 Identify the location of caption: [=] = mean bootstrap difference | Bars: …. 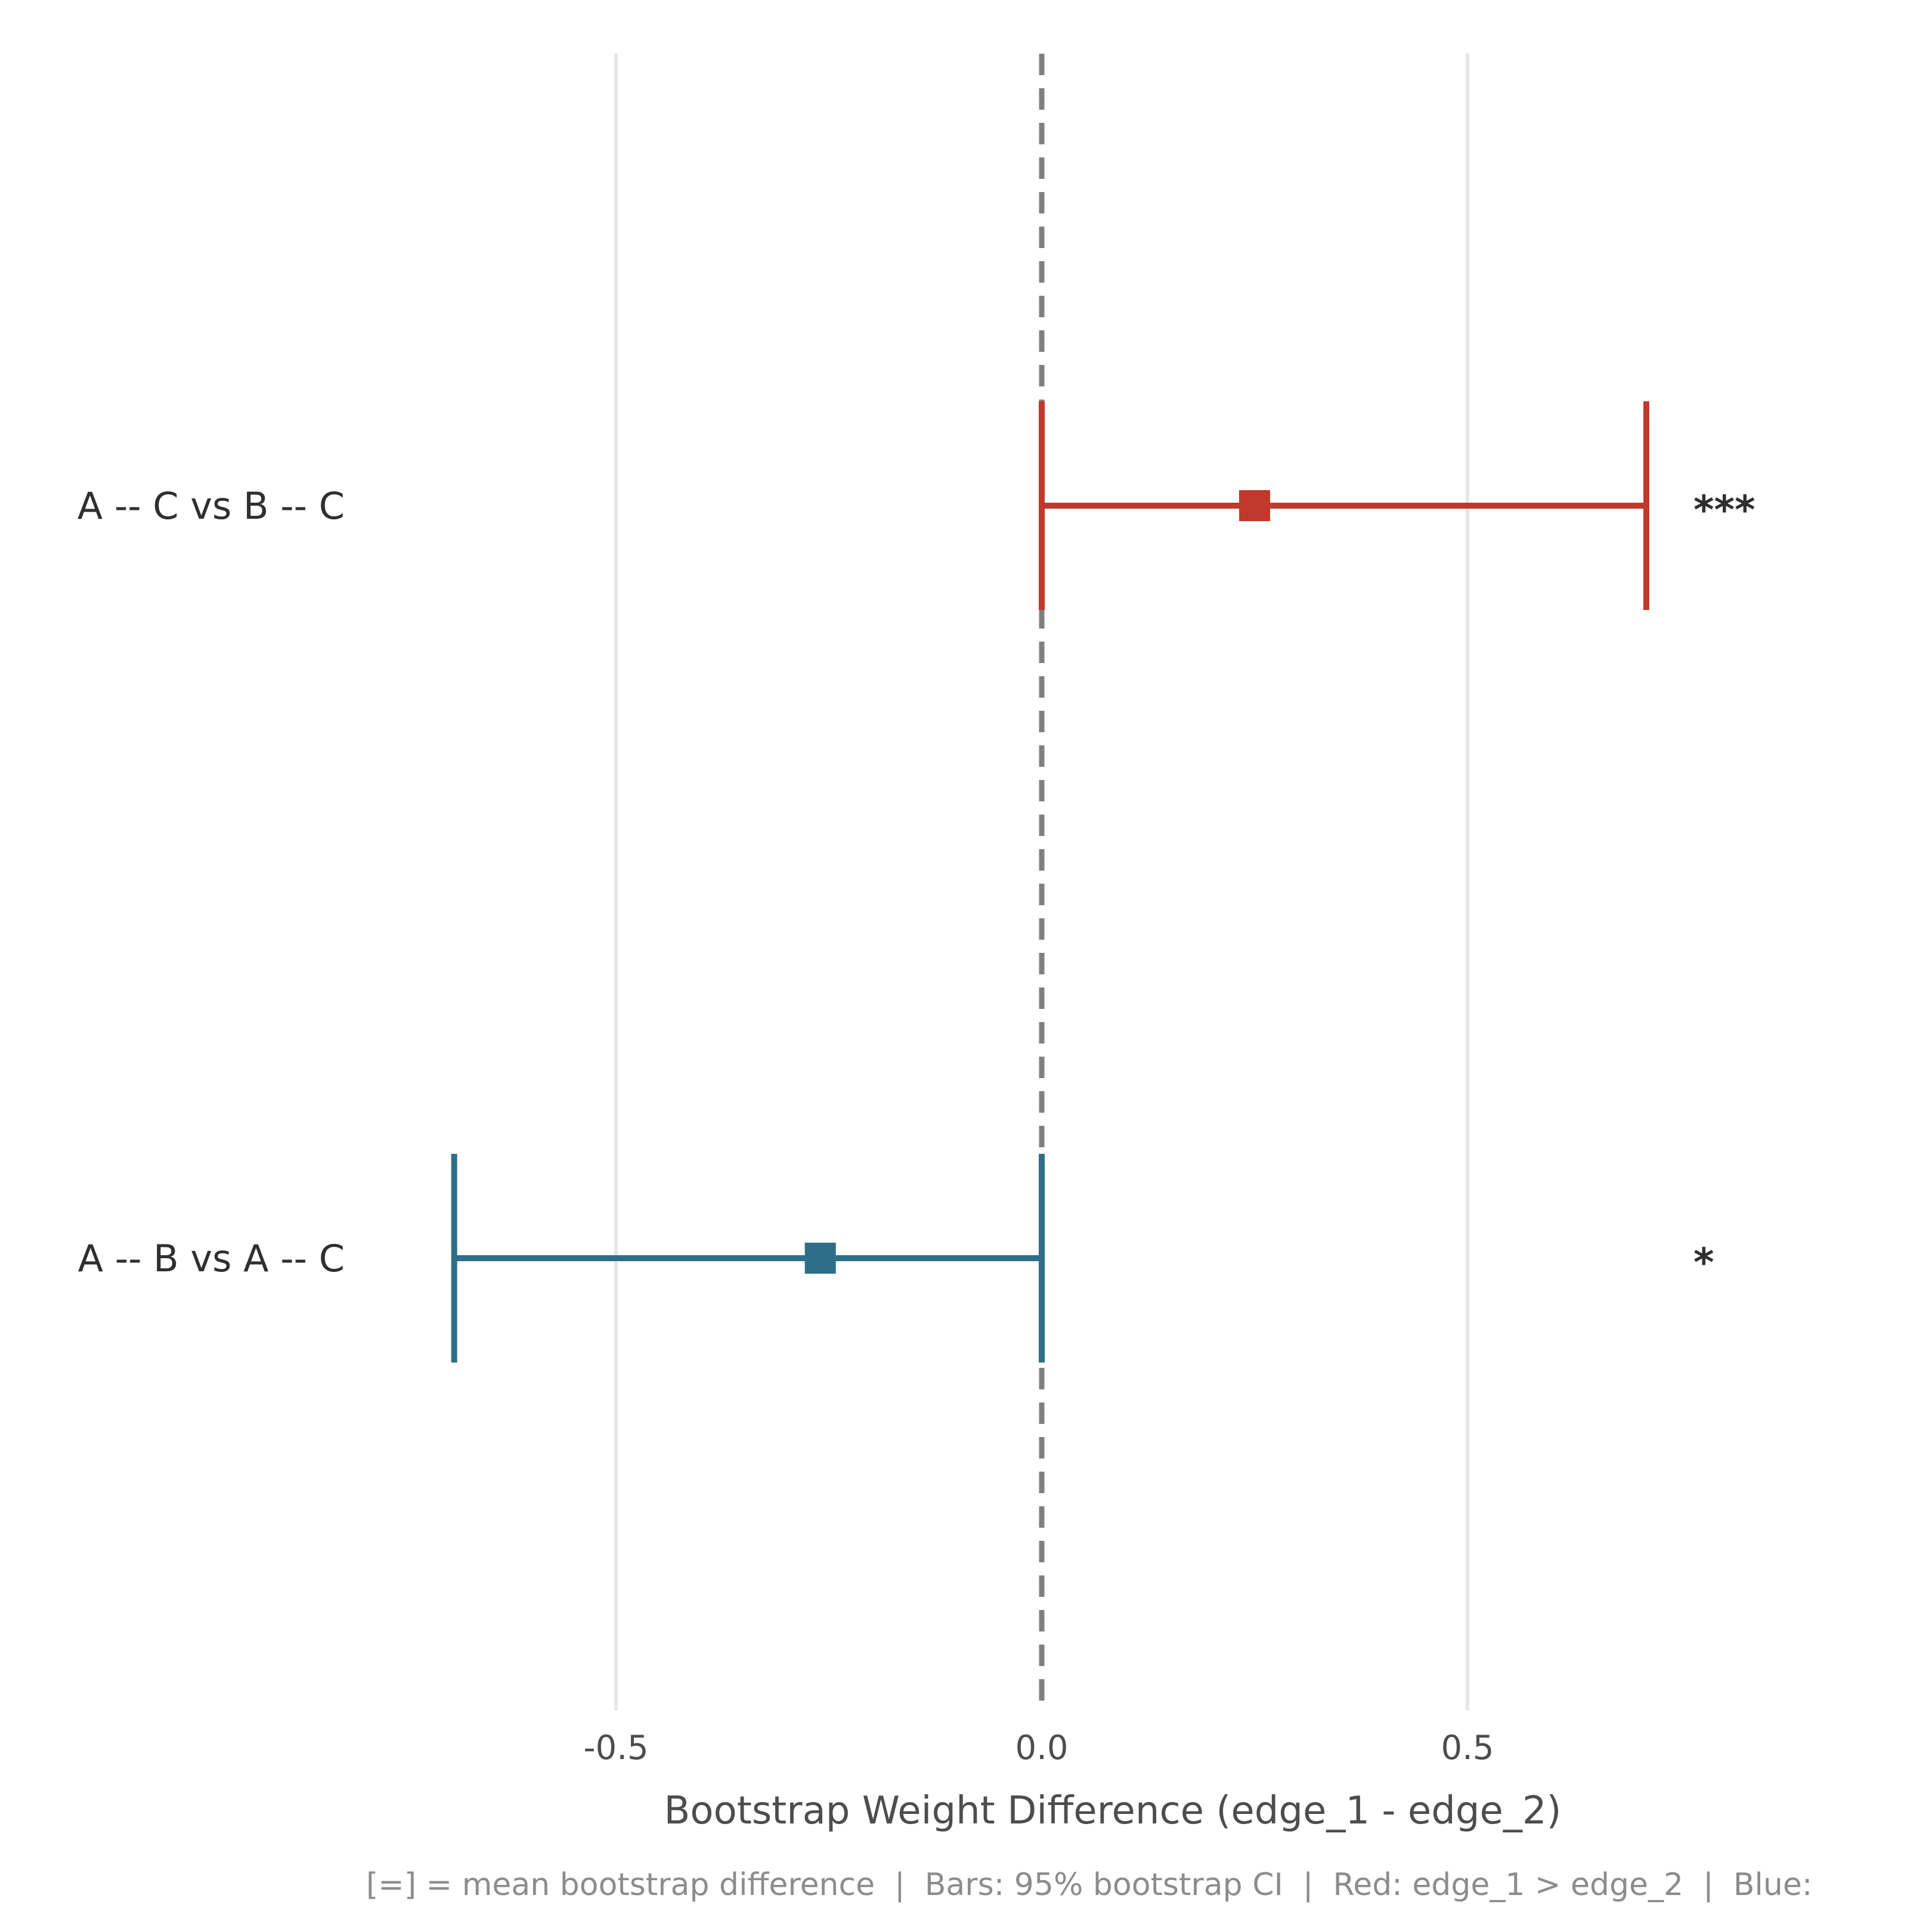
(1089, 1885).